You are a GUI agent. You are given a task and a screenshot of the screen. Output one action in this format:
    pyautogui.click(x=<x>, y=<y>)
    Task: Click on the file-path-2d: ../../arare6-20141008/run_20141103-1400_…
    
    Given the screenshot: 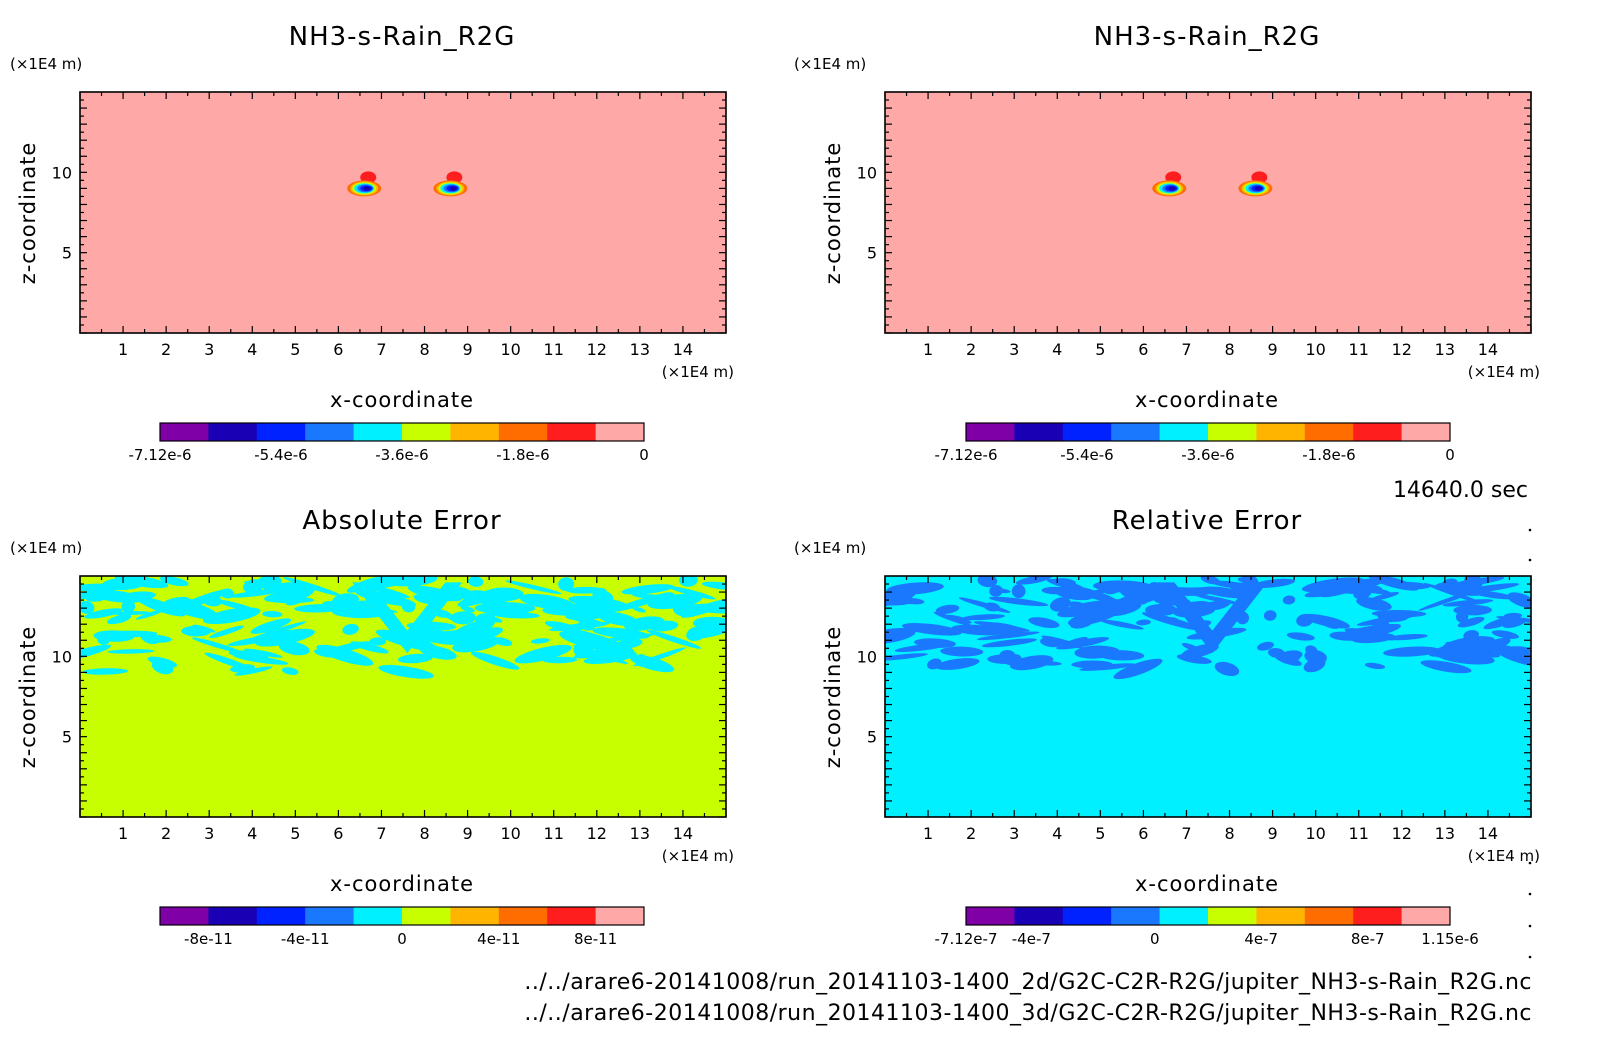 What is the action you would take?
    pyautogui.click(x=1028, y=982)
    